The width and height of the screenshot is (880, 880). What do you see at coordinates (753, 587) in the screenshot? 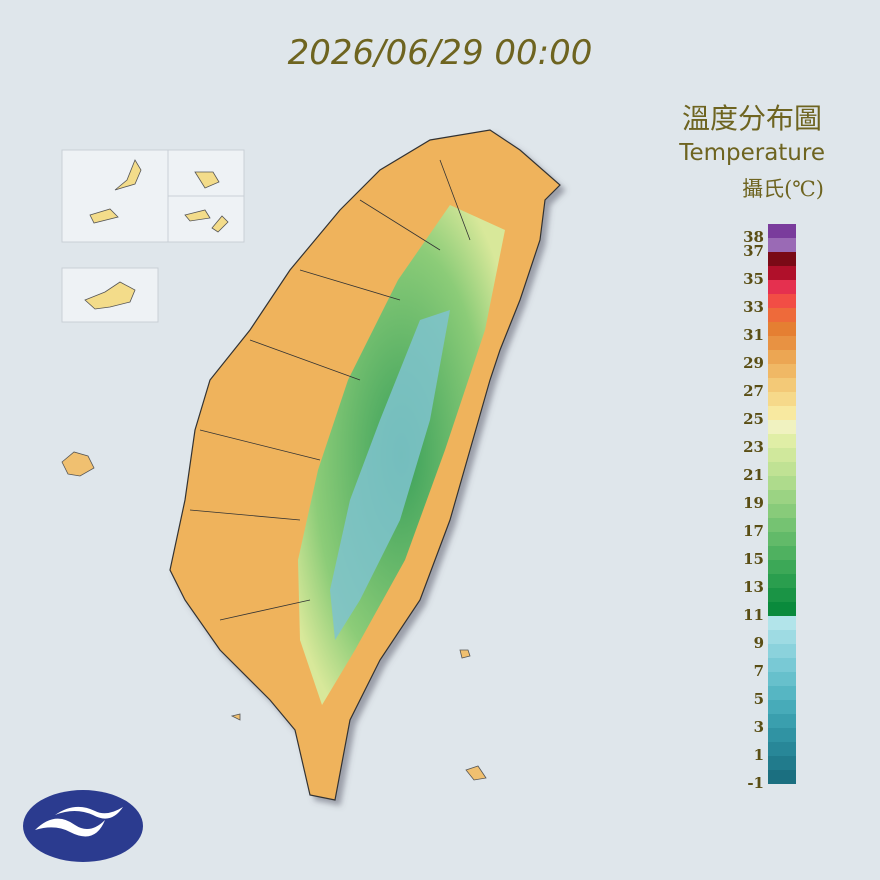
I see `legend-tick-label: 13` at bounding box center [753, 587].